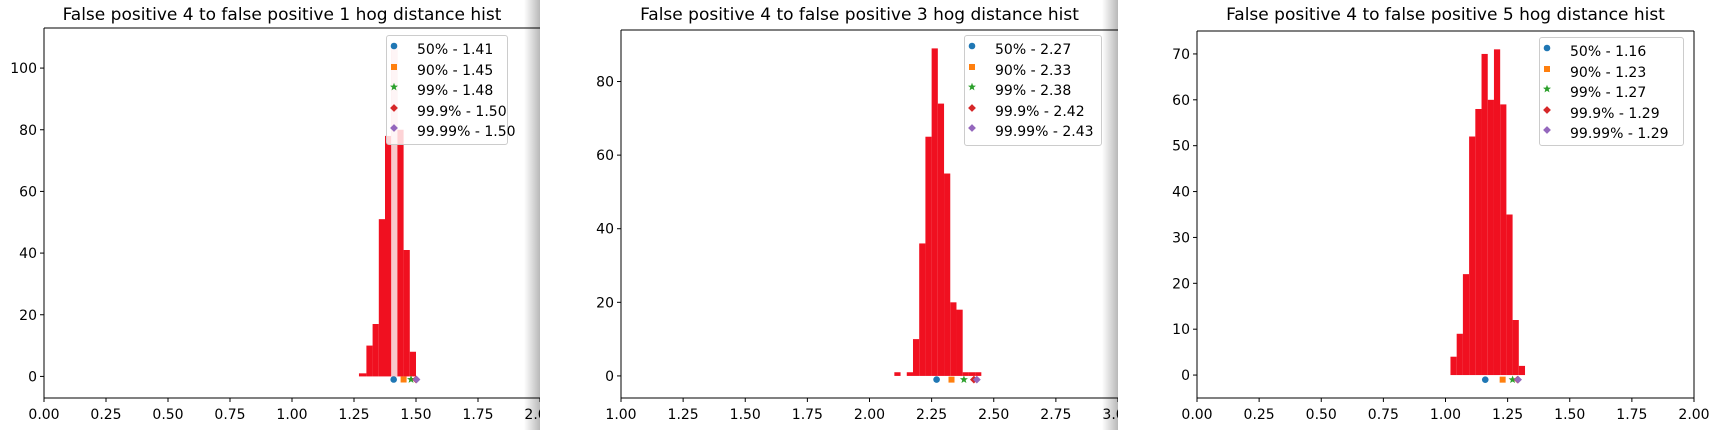 The image size is (1709, 430). I want to click on legend-entry: 99.9% - 1.50, so click(447, 112).